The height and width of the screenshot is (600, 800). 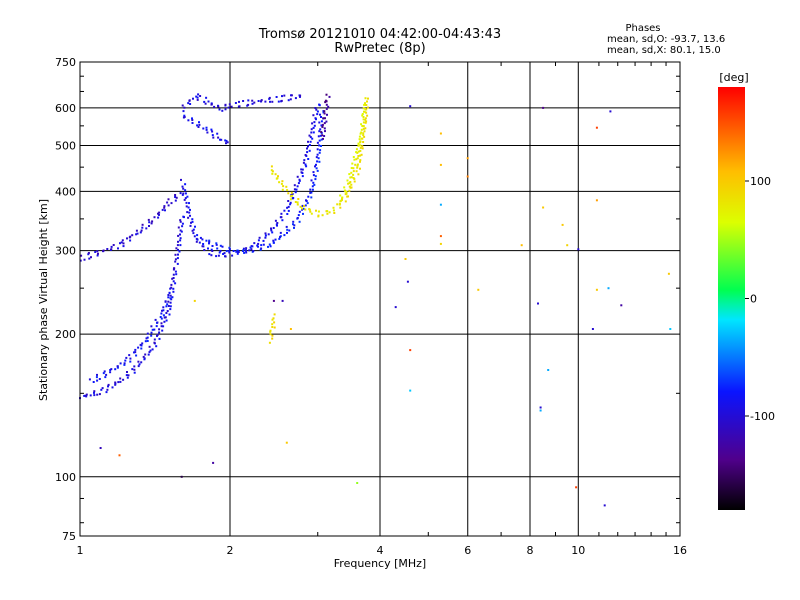 I want to click on x-tick-label: 1, so click(x=80, y=550).